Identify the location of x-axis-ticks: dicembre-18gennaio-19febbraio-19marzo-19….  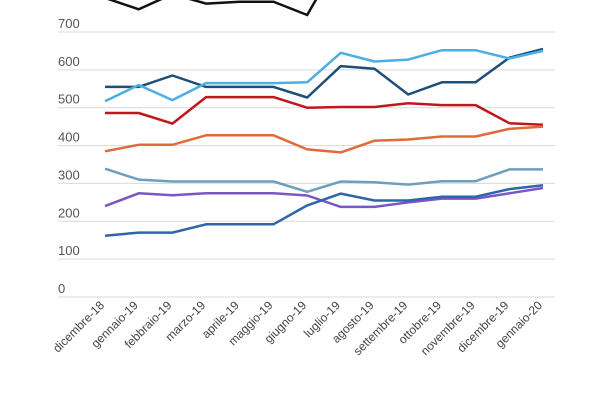
(297, 328).